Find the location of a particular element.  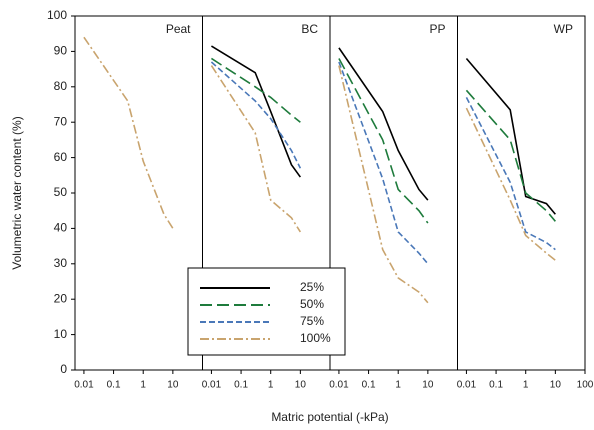

y-tick-label: 70 is located at coordinates (61, 121).